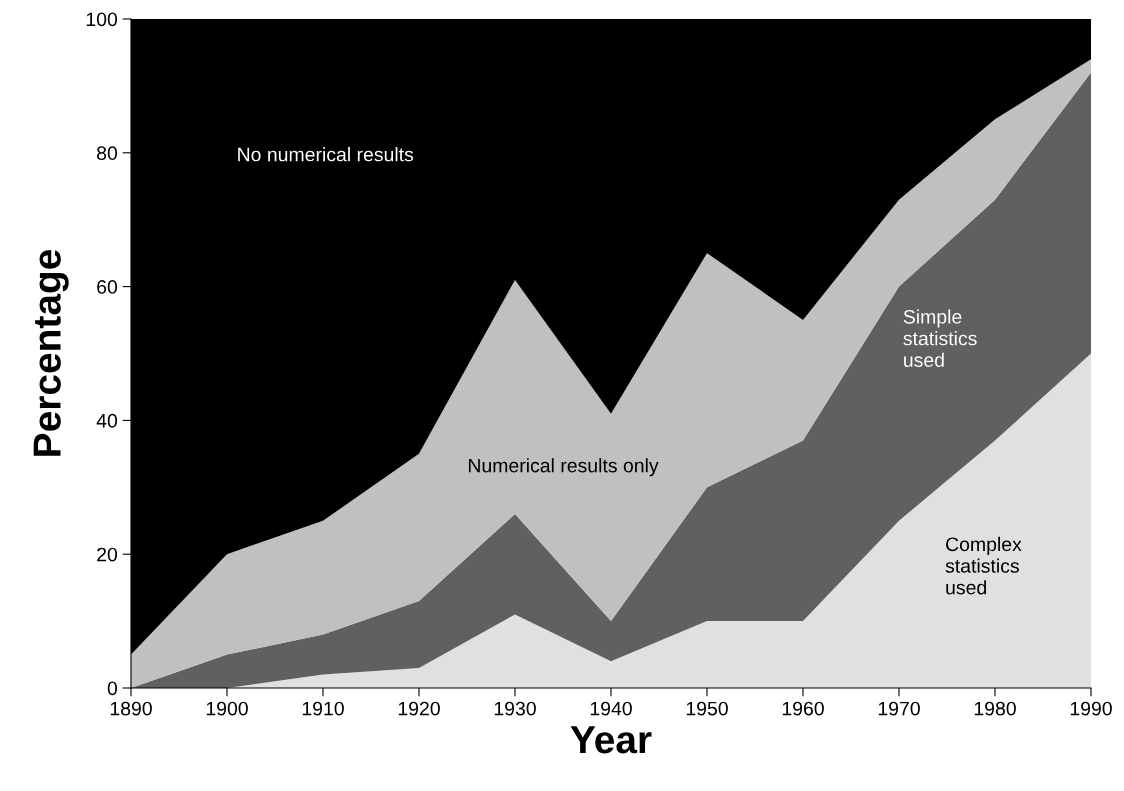 This screenshot has height=791, width=1124. What do you see at coordinates (419, 708) in the screenshot?
I see `x-tick-label: 1920` at bounding box center [419, 708].